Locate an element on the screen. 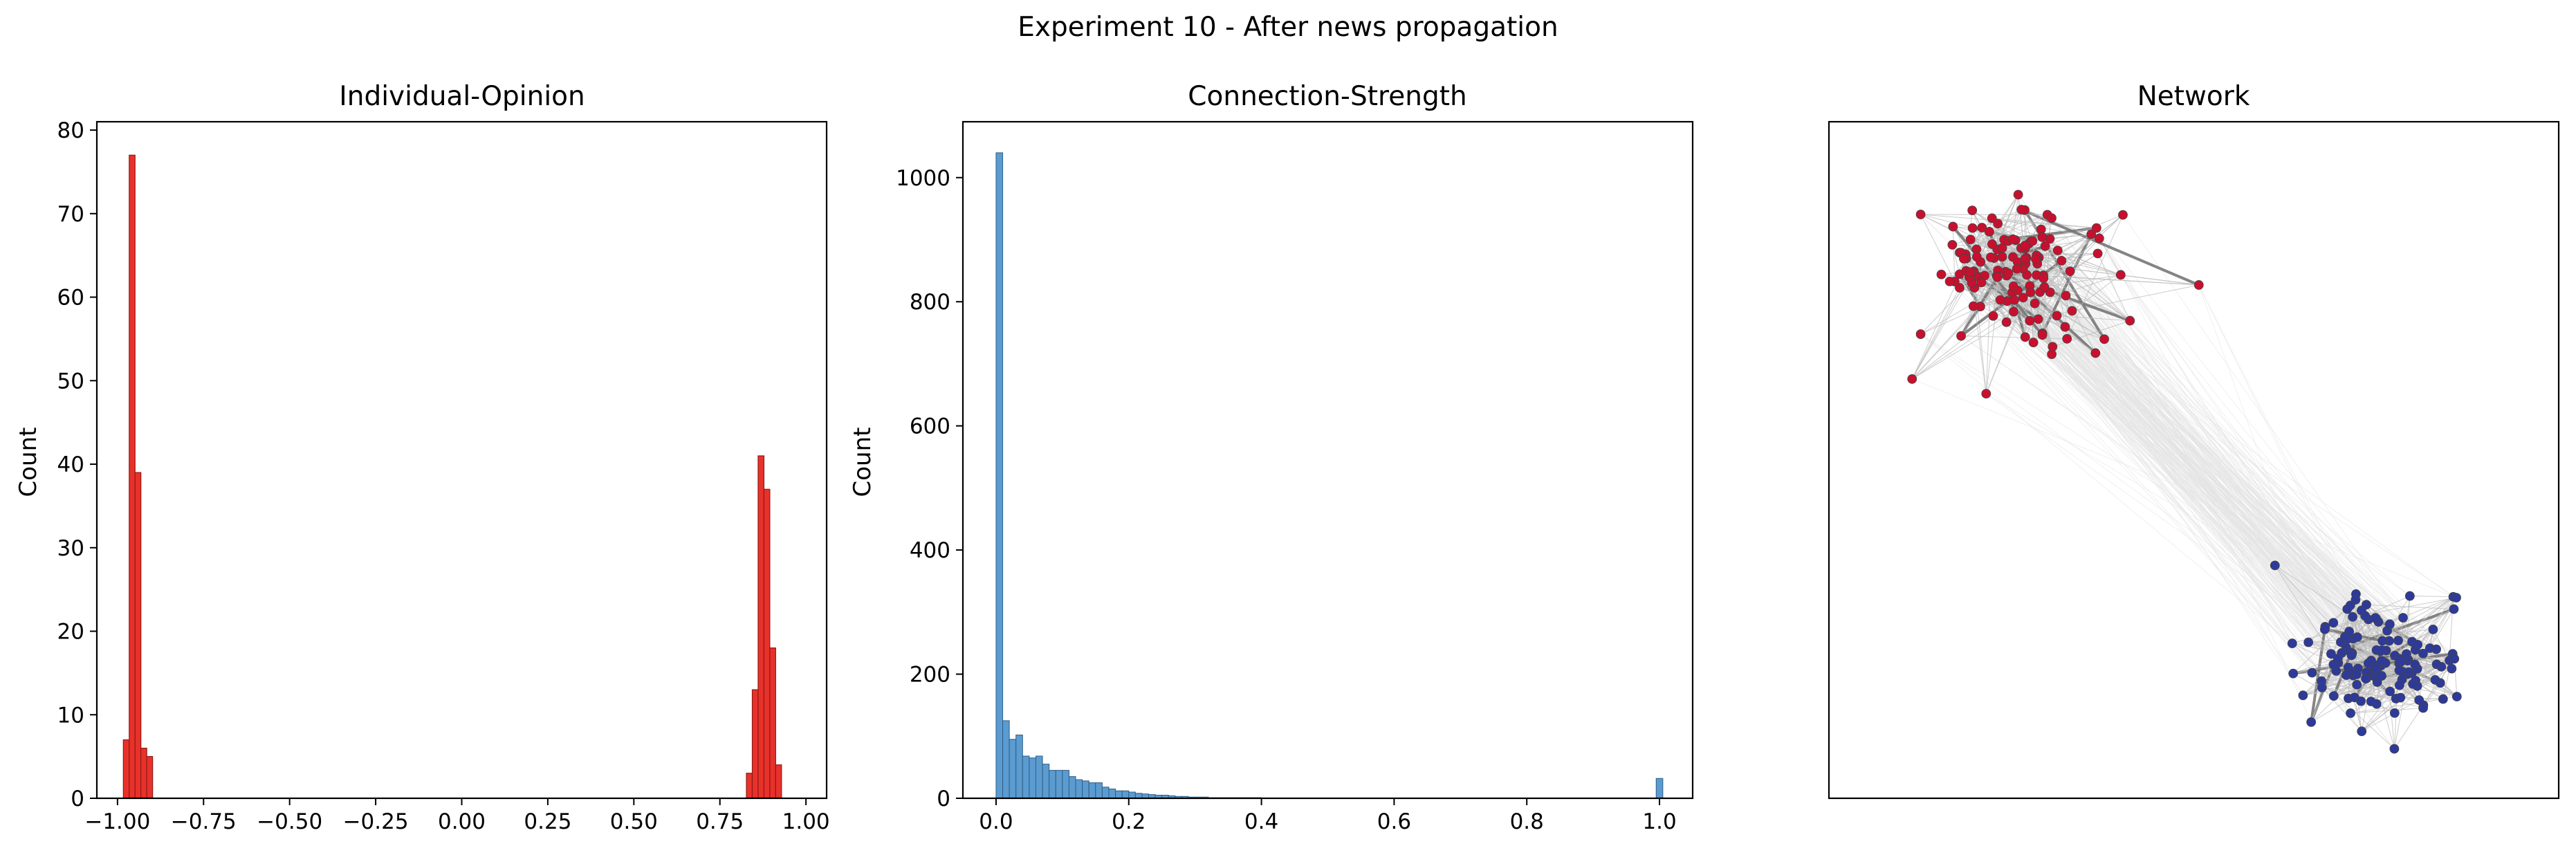  opinion-x-tick-label: 1.00 is located at coordinates (806, 822).